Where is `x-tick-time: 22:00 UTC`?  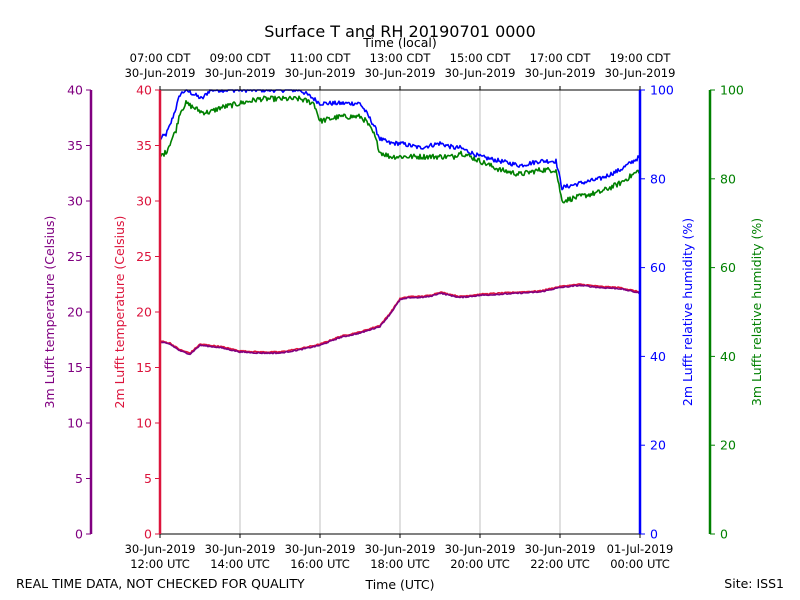
x-tick-time: 22:00 UTC is located at coordinates (560, 564).